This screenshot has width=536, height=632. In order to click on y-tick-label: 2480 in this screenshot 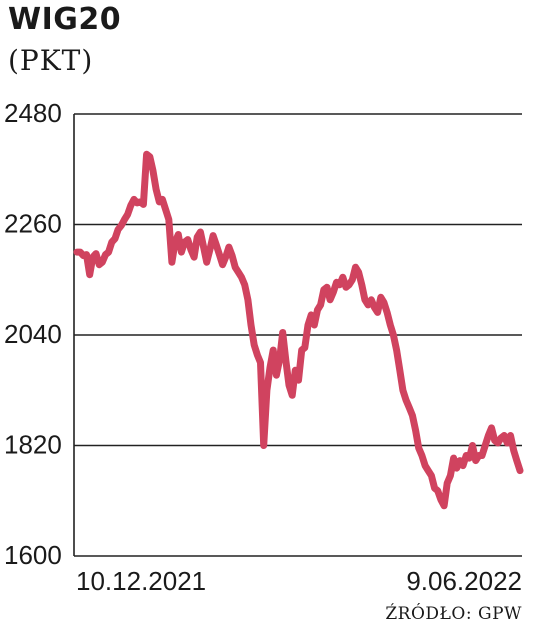, I will do `click(33, 113)`.